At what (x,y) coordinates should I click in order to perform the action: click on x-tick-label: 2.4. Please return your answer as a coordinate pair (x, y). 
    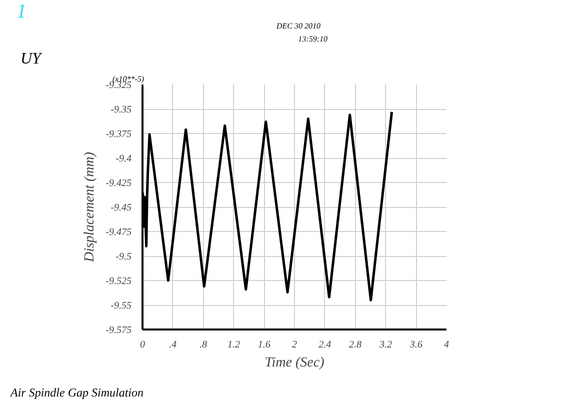
    Looking at the image, I should click on (325, 345).